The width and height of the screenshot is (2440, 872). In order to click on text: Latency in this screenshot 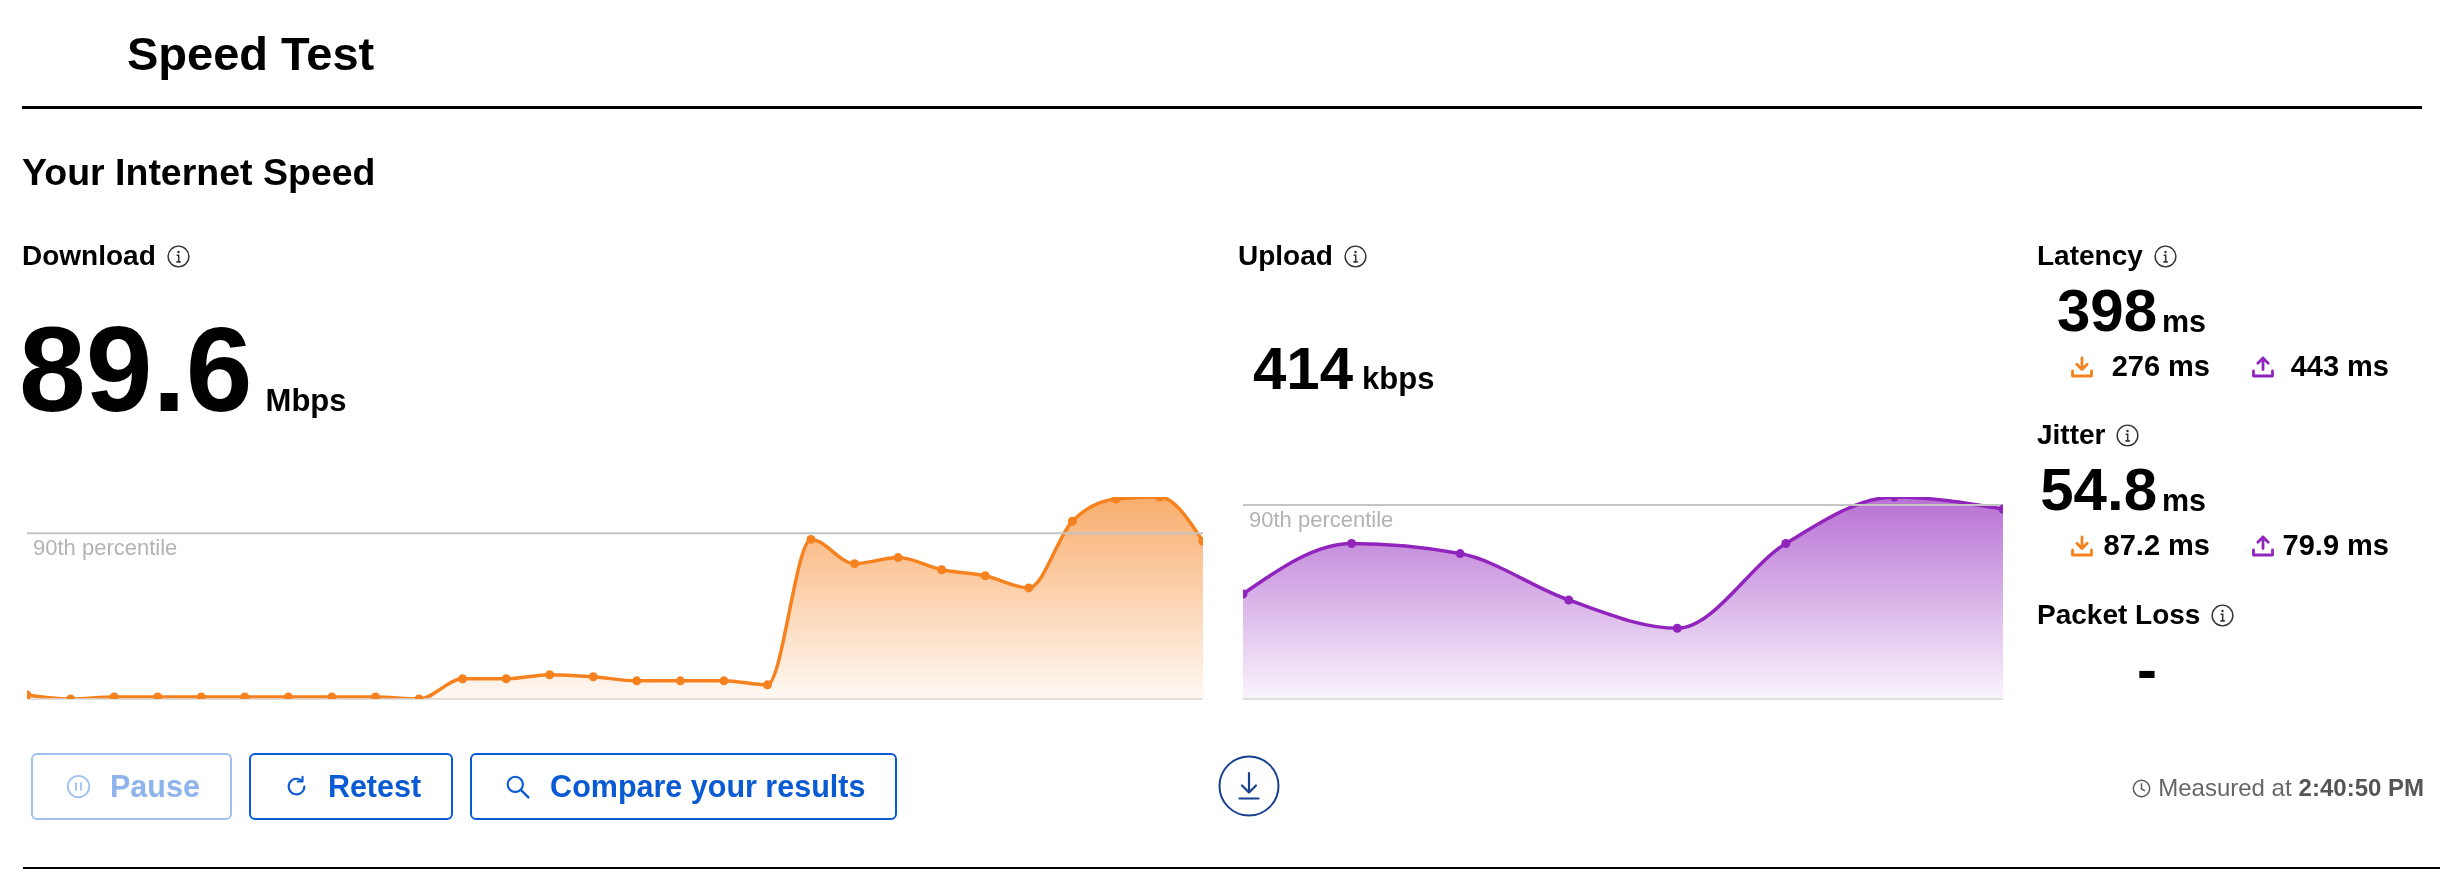, I will do `click(2090, 256)`.